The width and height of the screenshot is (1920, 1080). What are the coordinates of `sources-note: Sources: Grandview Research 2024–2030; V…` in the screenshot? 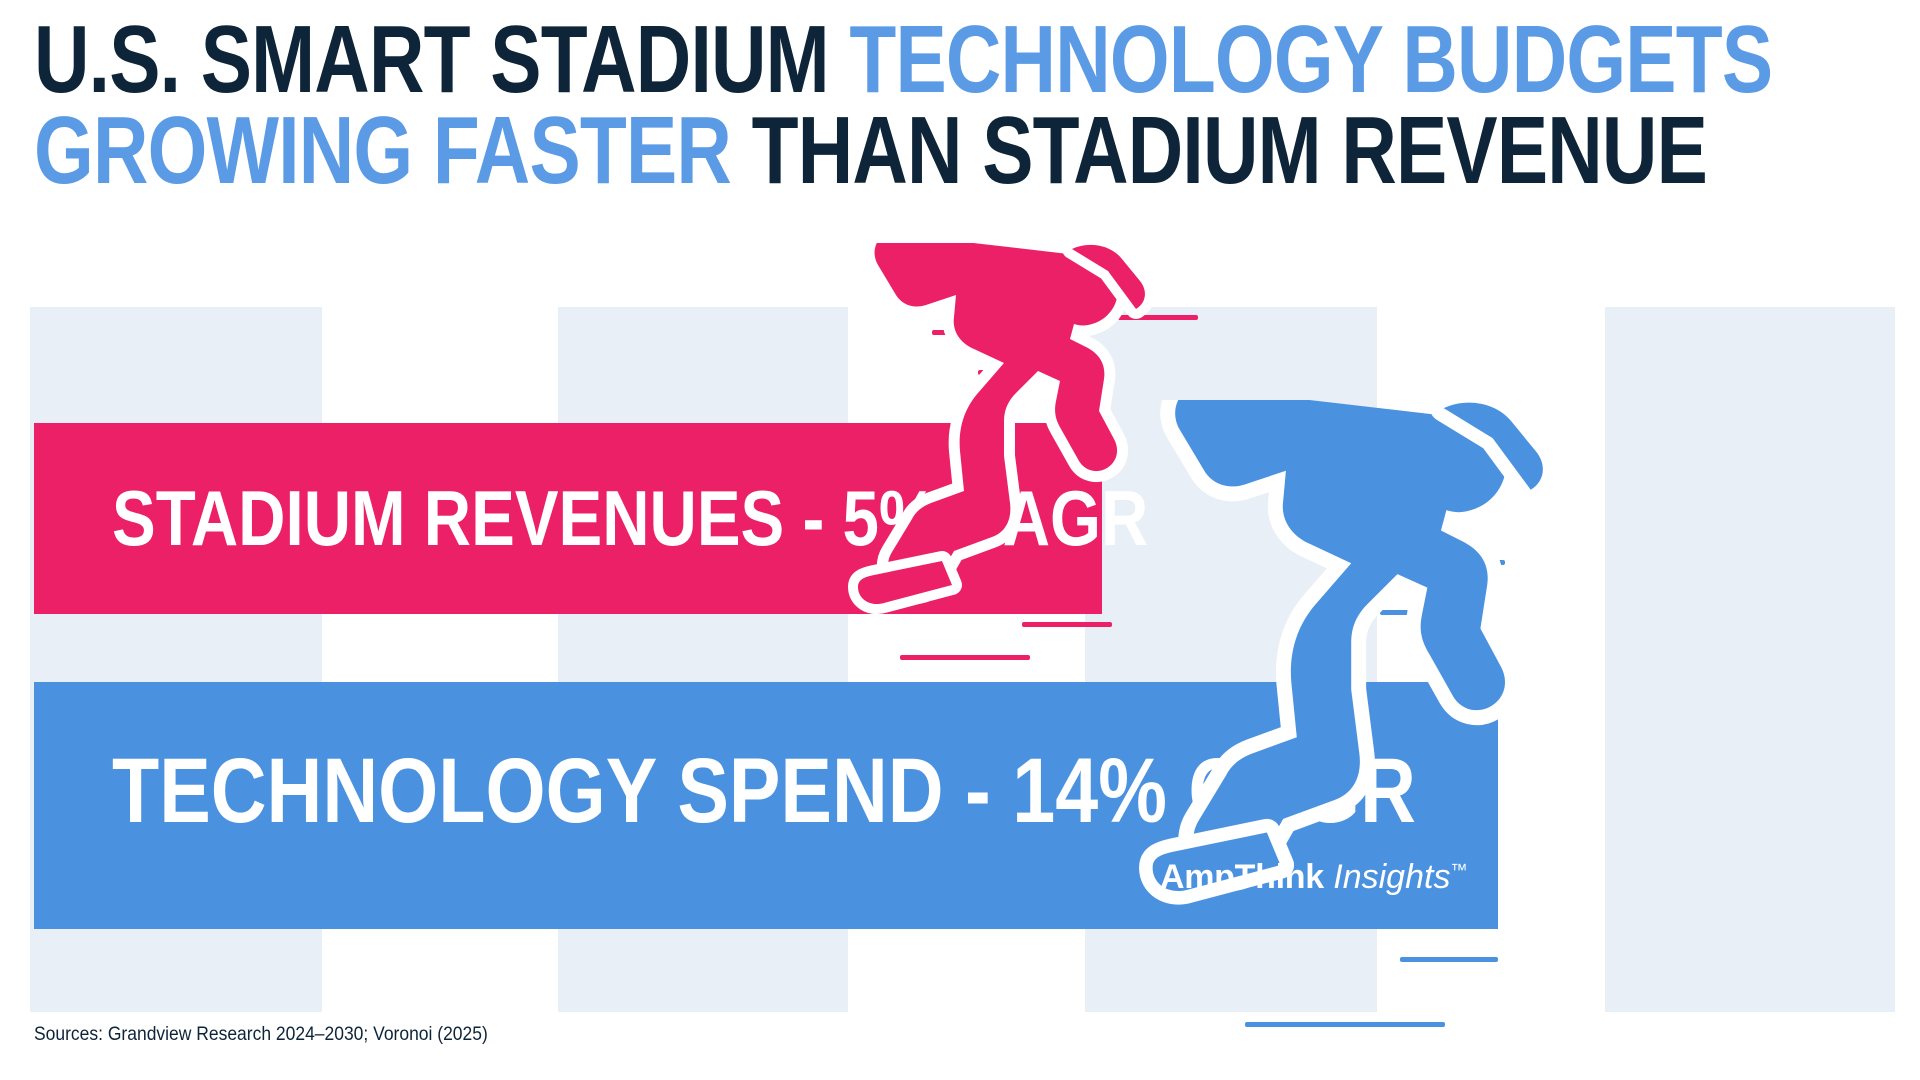 It's located at (261, 1034).